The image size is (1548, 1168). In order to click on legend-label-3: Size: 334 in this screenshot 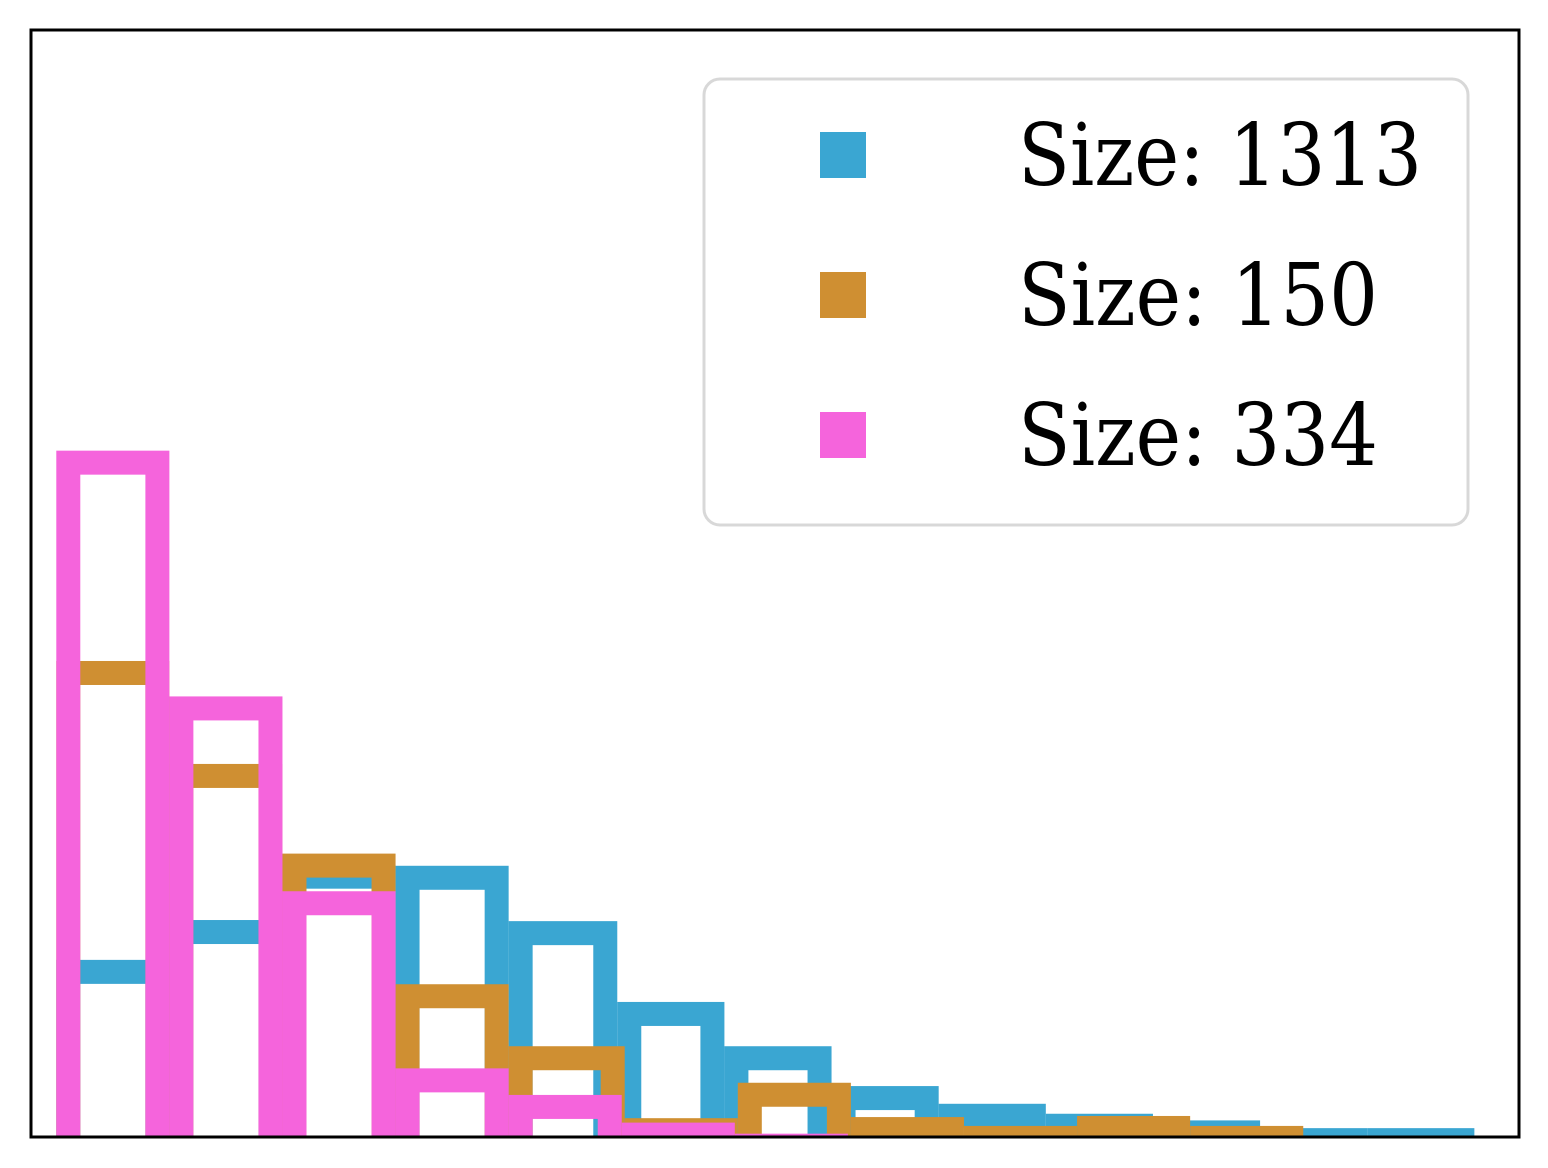, I will do `click(1198, 436)`.